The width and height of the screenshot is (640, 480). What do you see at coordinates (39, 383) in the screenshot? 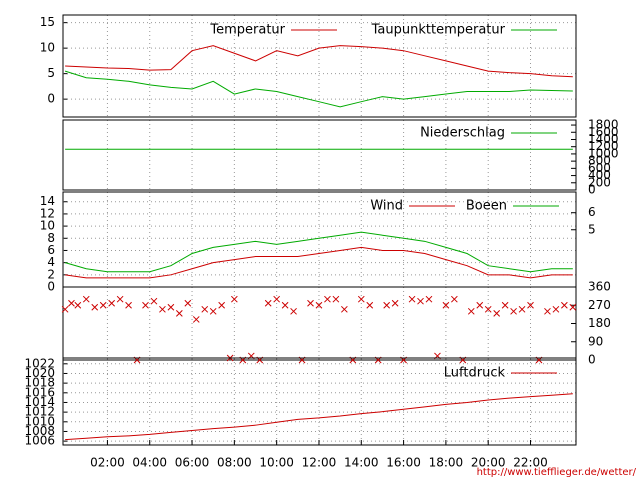
I see `y-tick-label: 1018` at bounding box center [39, 383].